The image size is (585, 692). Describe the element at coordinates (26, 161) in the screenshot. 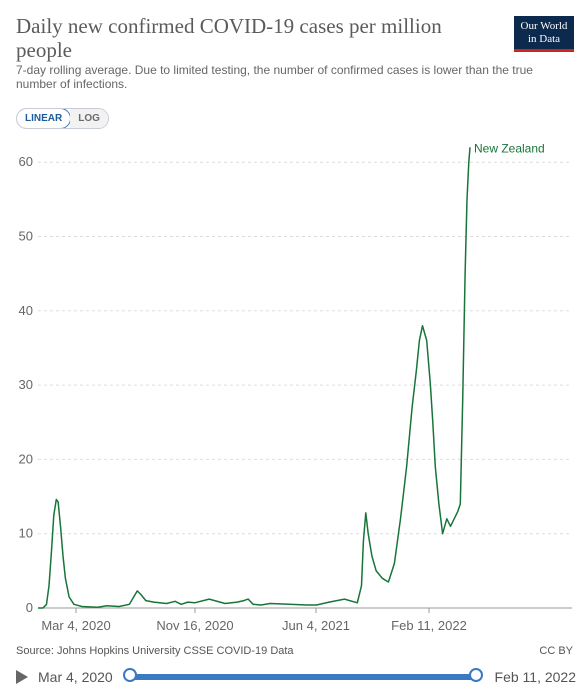

I see `y-tick-label: 60` at that location.